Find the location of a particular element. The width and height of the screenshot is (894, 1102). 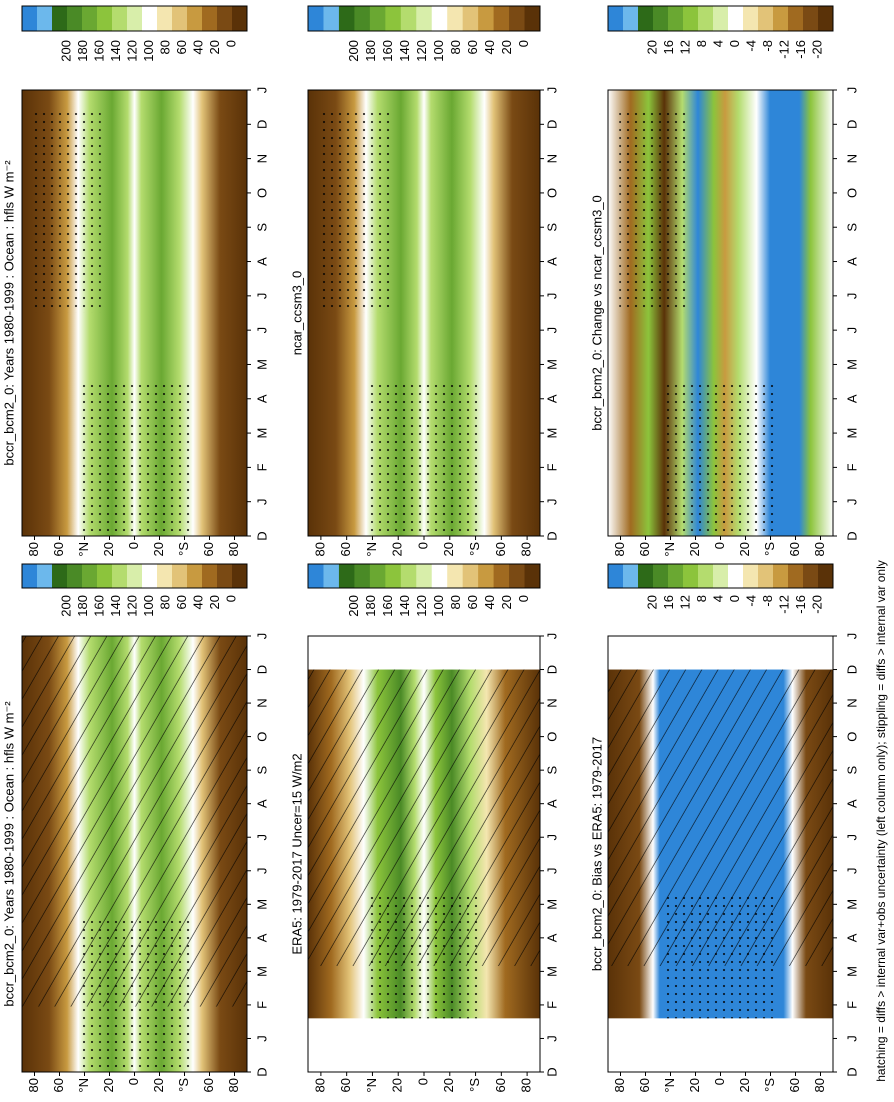

colorbar-label: 160 is located at coordinates (387, 606).